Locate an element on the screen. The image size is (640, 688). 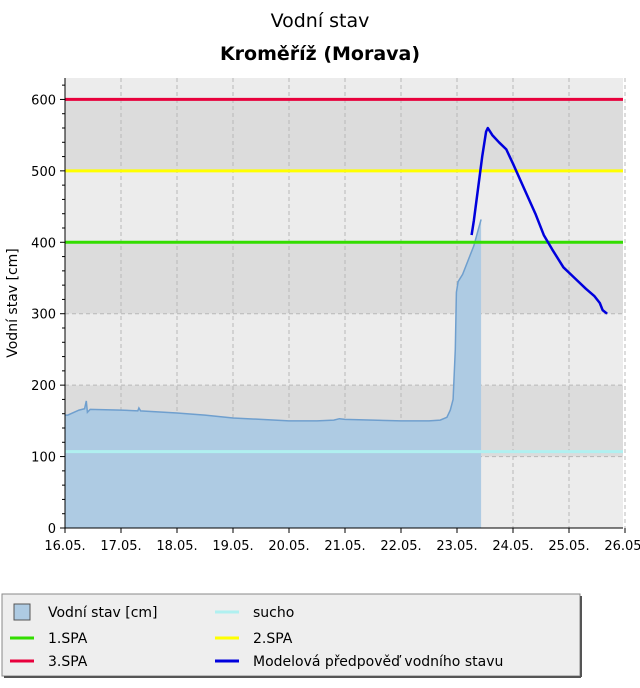
x-tick-label: 26.05. is located at coordinates (622, 546).